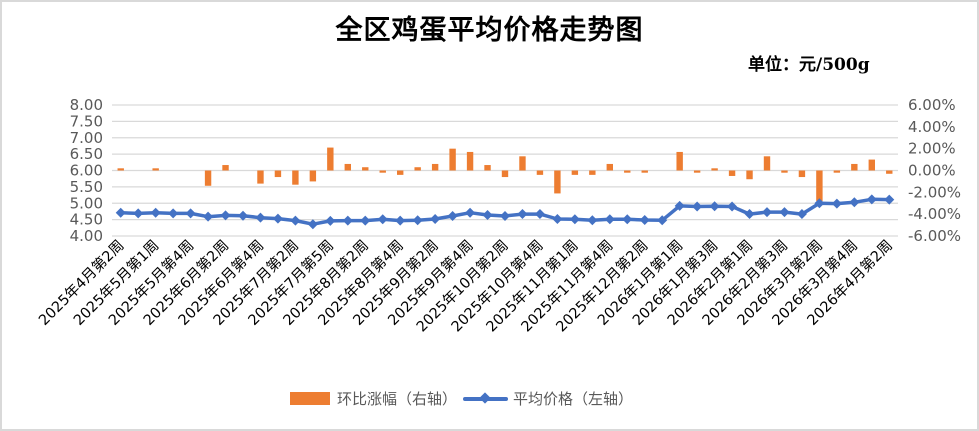  What do you see at coordinates (310, 398) in the screenshot?
I see `legend-bar-swatch-icon` at bounding box center [310, 398].